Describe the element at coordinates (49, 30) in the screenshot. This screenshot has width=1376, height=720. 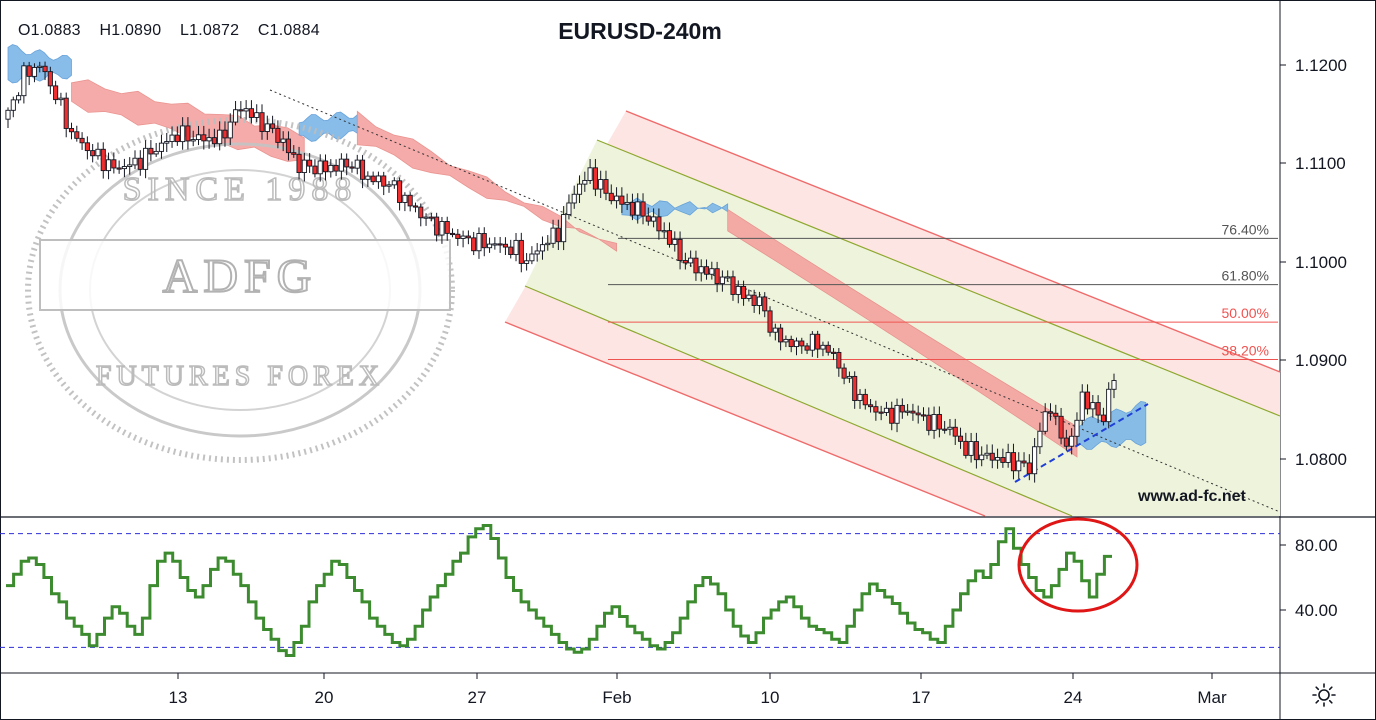
I see `ohlc-open: O1.0883` at that location.